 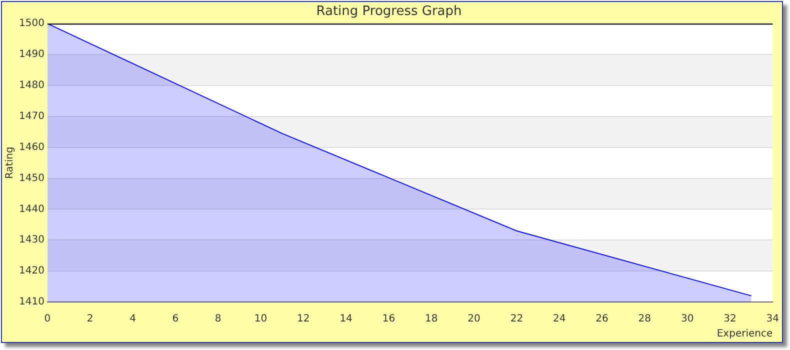 I want to click on y-tick-label: 1450, so click(x=31, y=178).